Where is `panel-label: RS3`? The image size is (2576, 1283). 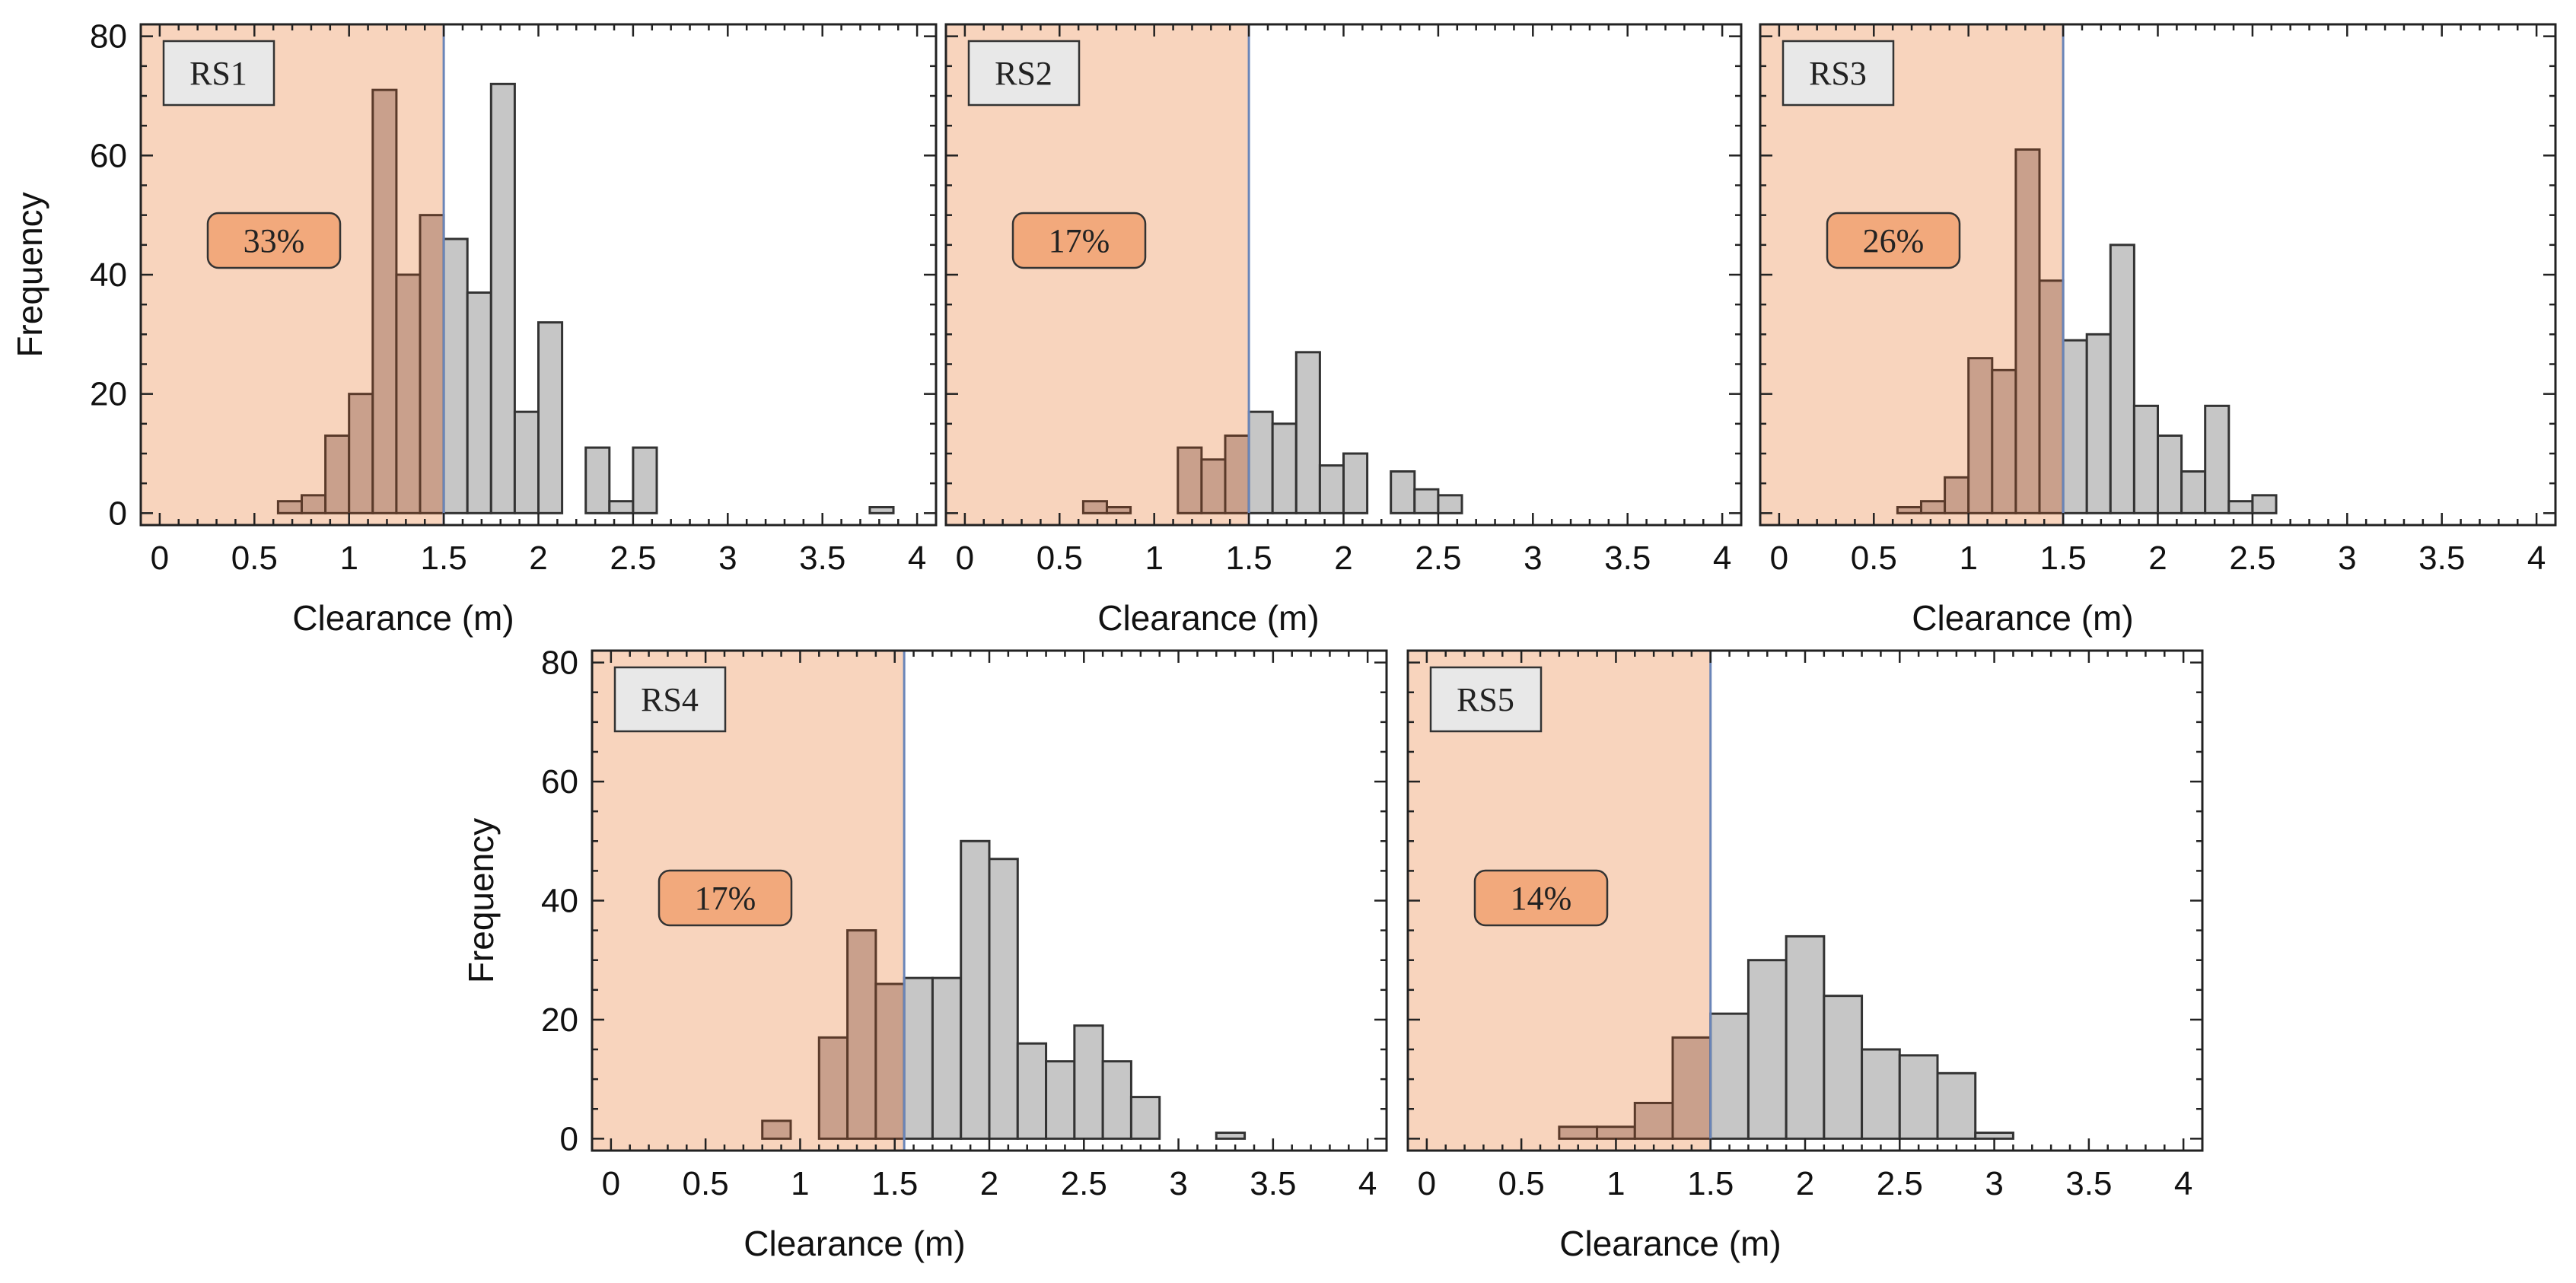 panel-label: RS3 is located at coordinates (1838, 74).